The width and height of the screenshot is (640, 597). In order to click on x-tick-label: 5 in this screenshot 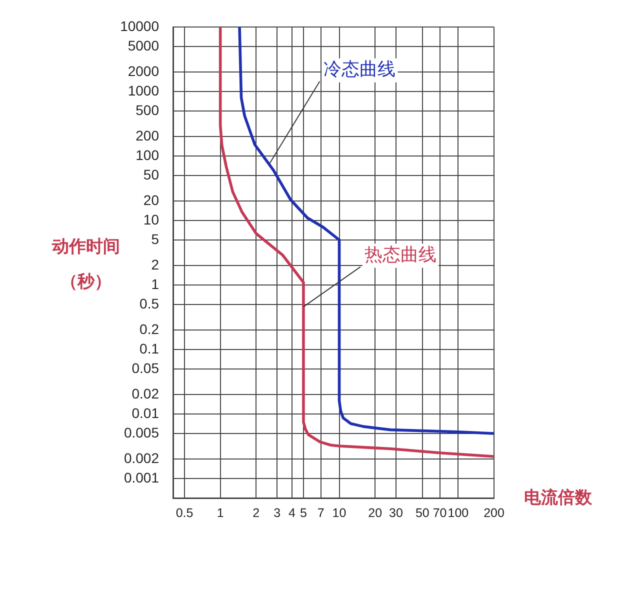, I will do `click(303, 513)`.